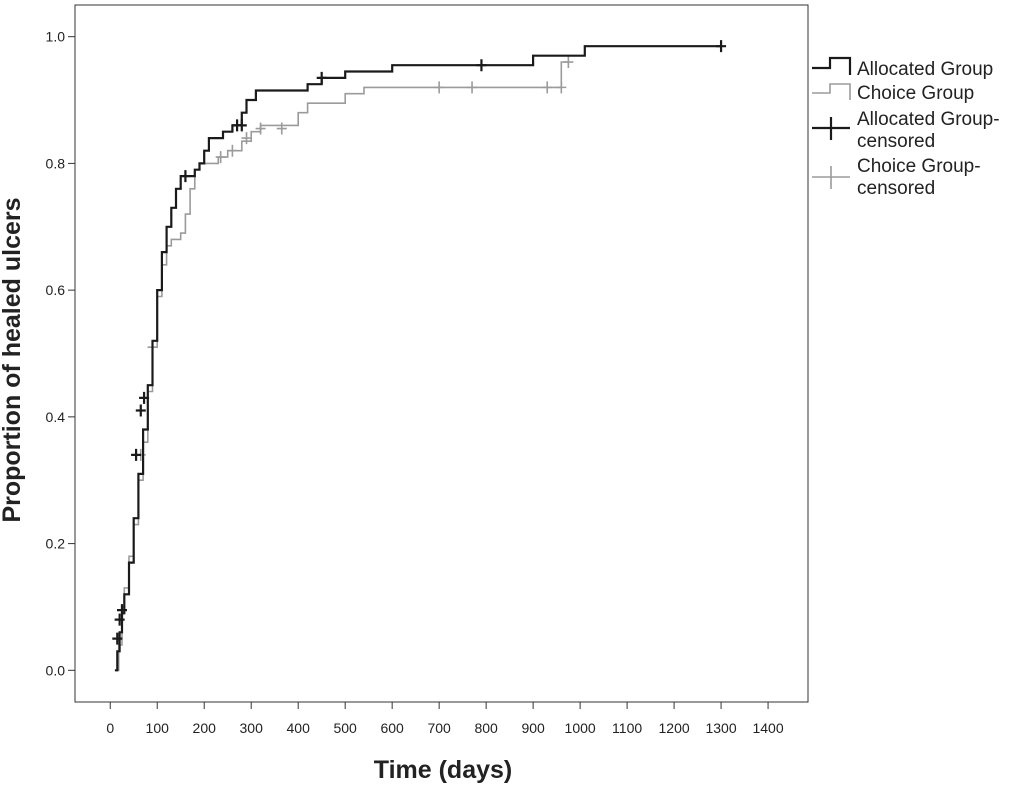  What do you see at coordinates (831, 91) in the screenshot?
I see `legend-marker-choice` at bounding box center [831, 91].